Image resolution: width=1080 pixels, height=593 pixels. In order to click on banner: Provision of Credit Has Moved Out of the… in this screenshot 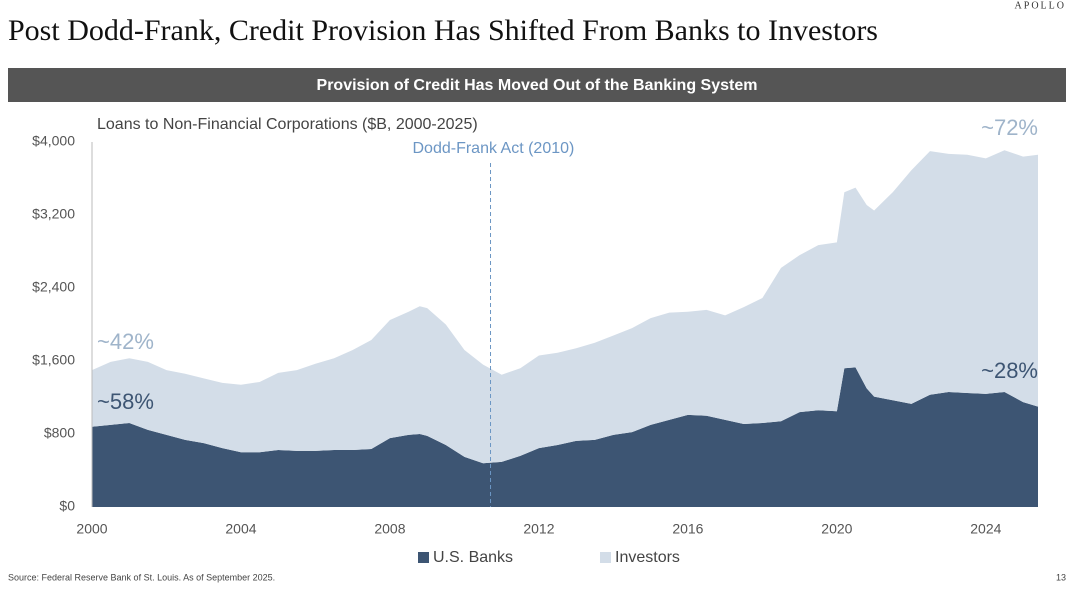, I will do `click(537, 85)`.